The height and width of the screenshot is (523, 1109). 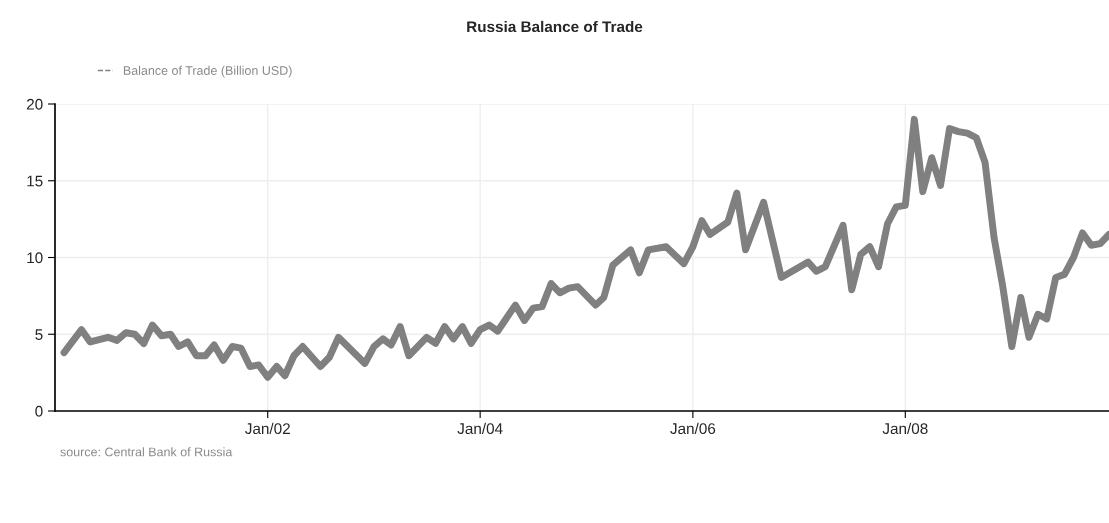 I want to click on chart-title: Russia Balance of Trade, so click(x=555, y=26).